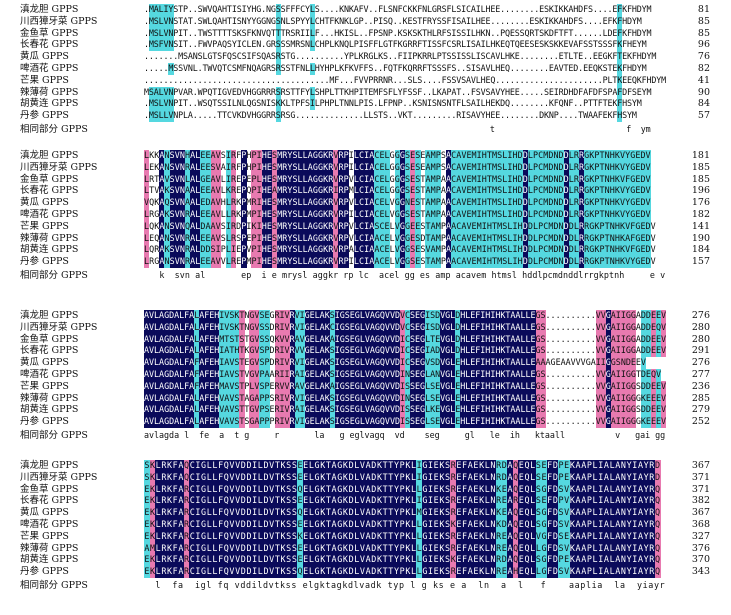  I want to click on residue-char: H, so click(612, 214).